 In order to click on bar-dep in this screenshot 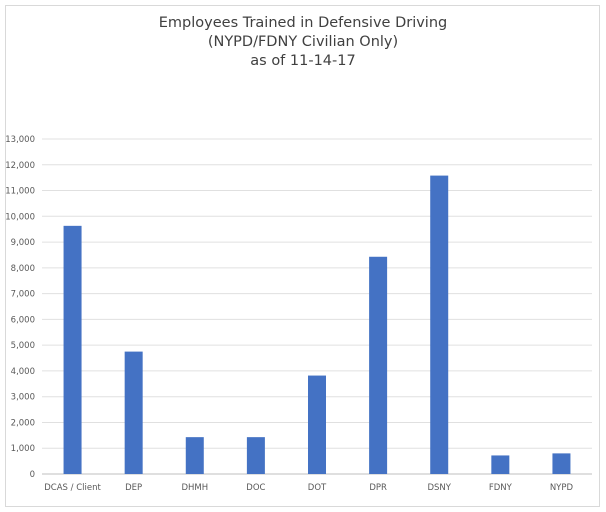, I will do `click(133, 412)`.